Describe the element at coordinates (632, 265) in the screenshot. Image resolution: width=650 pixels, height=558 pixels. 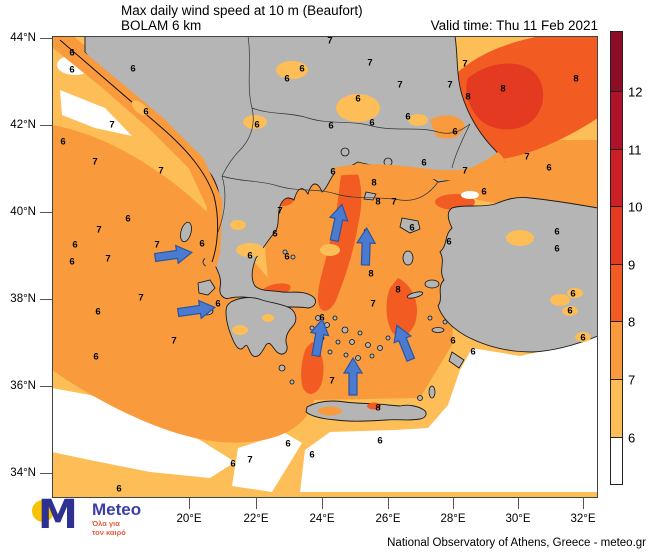
I see `colorbar-tick-label: 9` at that location.